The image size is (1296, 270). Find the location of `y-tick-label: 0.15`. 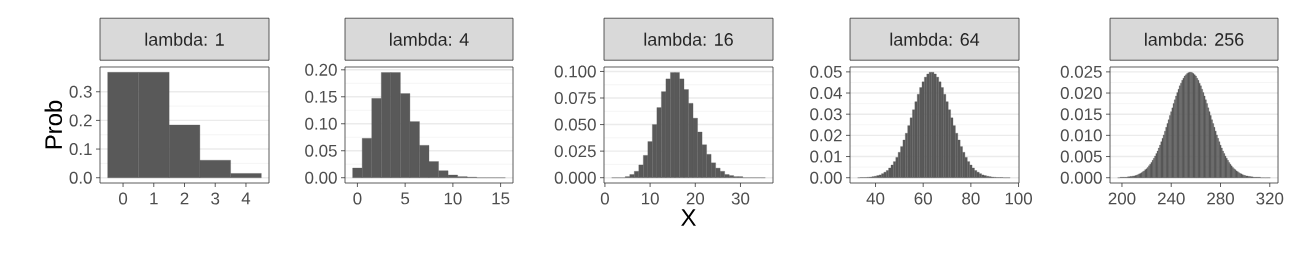

y-tick-label: 0.15 is located at coordinates (321, 96).